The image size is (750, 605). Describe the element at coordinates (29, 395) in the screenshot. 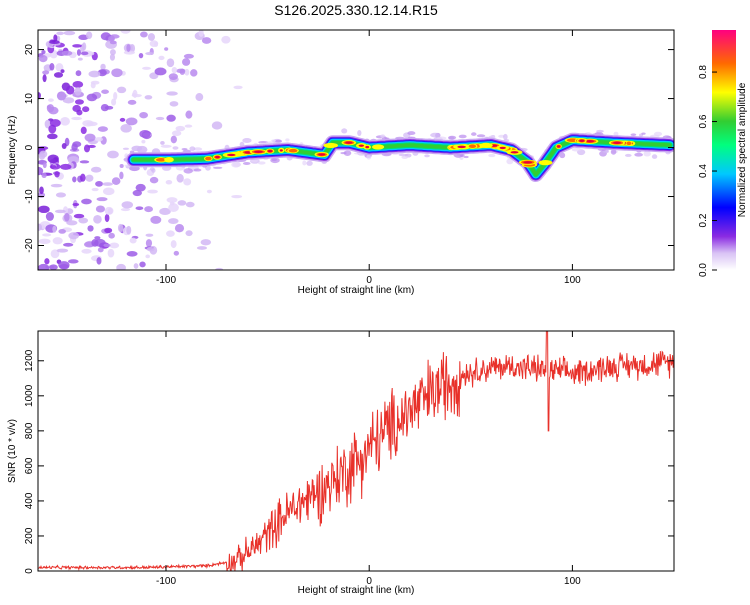

I see `snr-ytick-label: 1000` at that location.